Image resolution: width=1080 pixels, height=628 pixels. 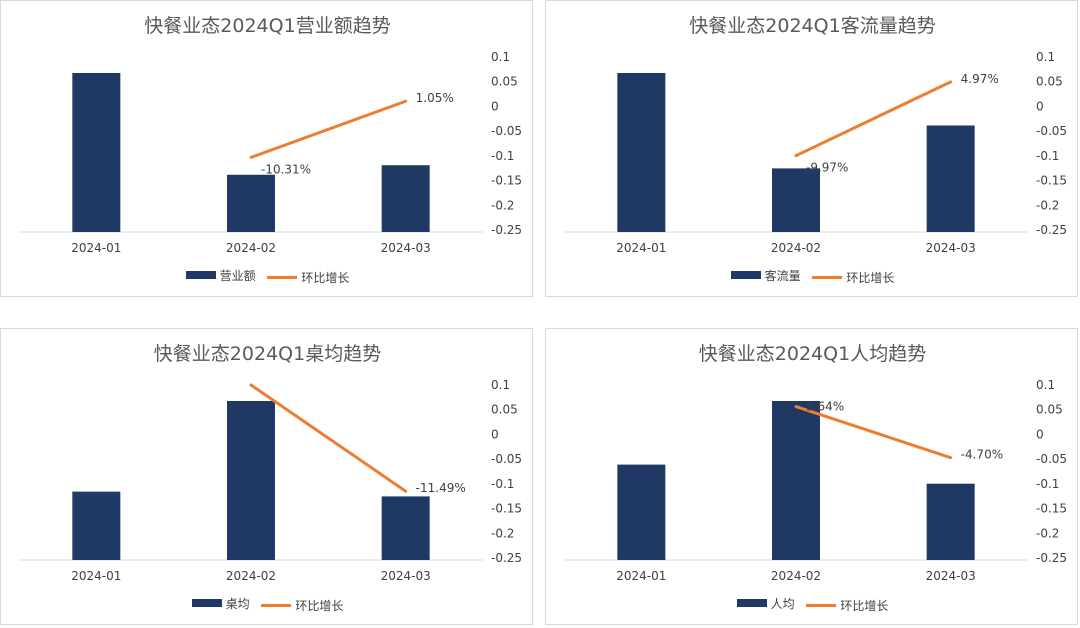 I want to click on chart-title: 快餐业态2024Q1客流量趋势, so click(x=812, y=26).